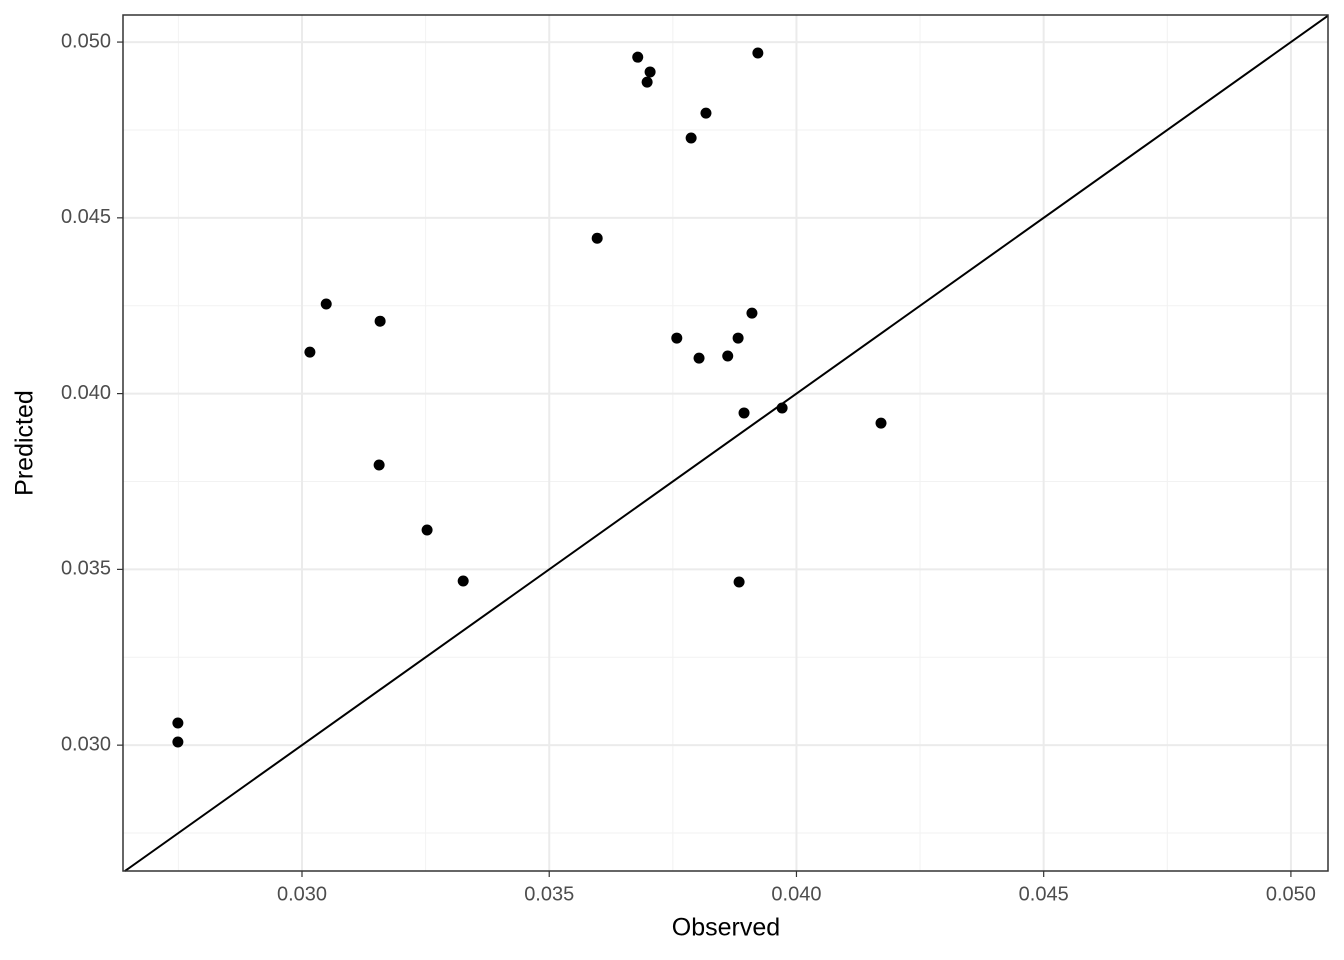 The height and width of the screenshot is (960, 1344). I want to click on x-axis-title: Observed, so click(726, 928).